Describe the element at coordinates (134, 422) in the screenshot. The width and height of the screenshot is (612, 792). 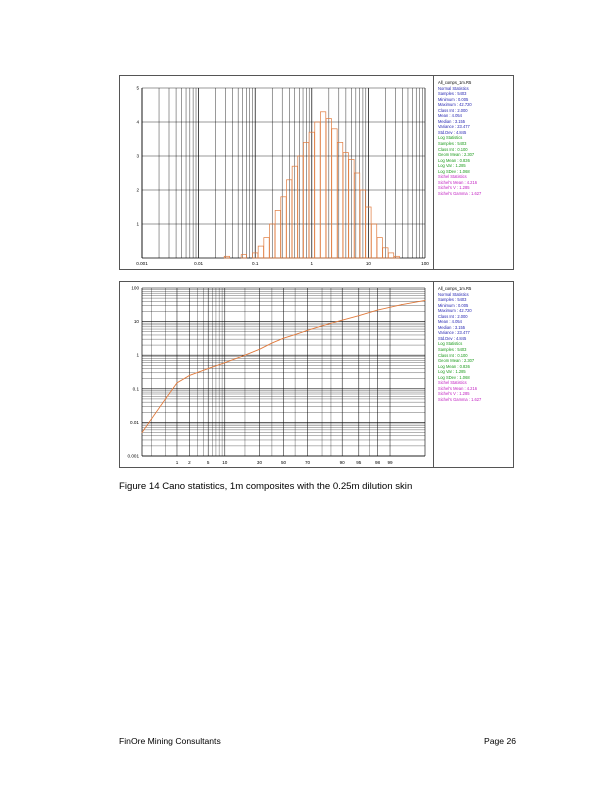
I see `y-tick-label: 0.01` at that location.